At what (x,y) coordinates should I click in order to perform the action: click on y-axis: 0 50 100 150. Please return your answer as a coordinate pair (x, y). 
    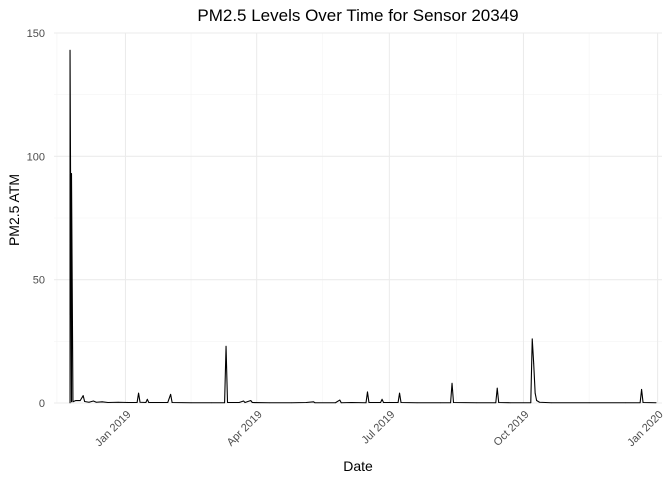
    Looking at the image, I should click on (36, 219).